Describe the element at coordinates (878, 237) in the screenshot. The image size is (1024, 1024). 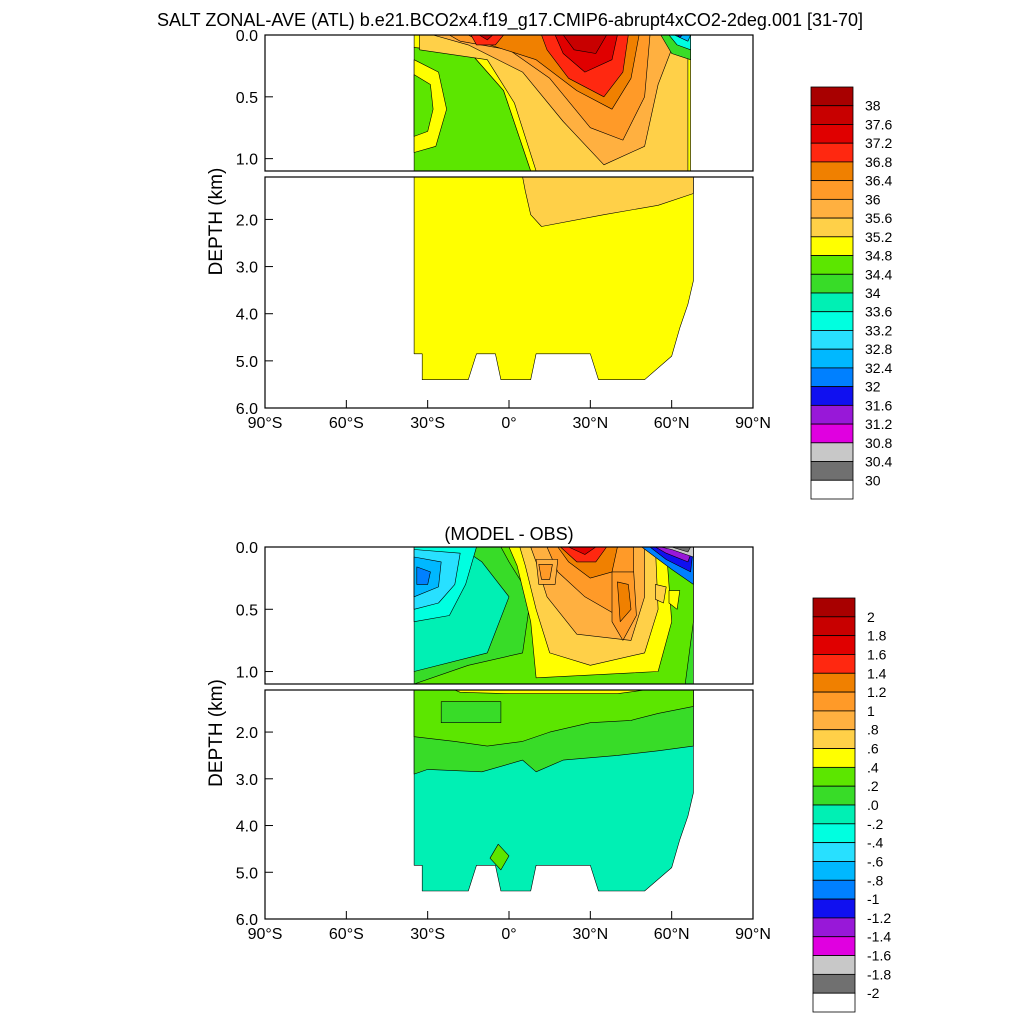
I see `colorbar-label: 35.2` at that location.